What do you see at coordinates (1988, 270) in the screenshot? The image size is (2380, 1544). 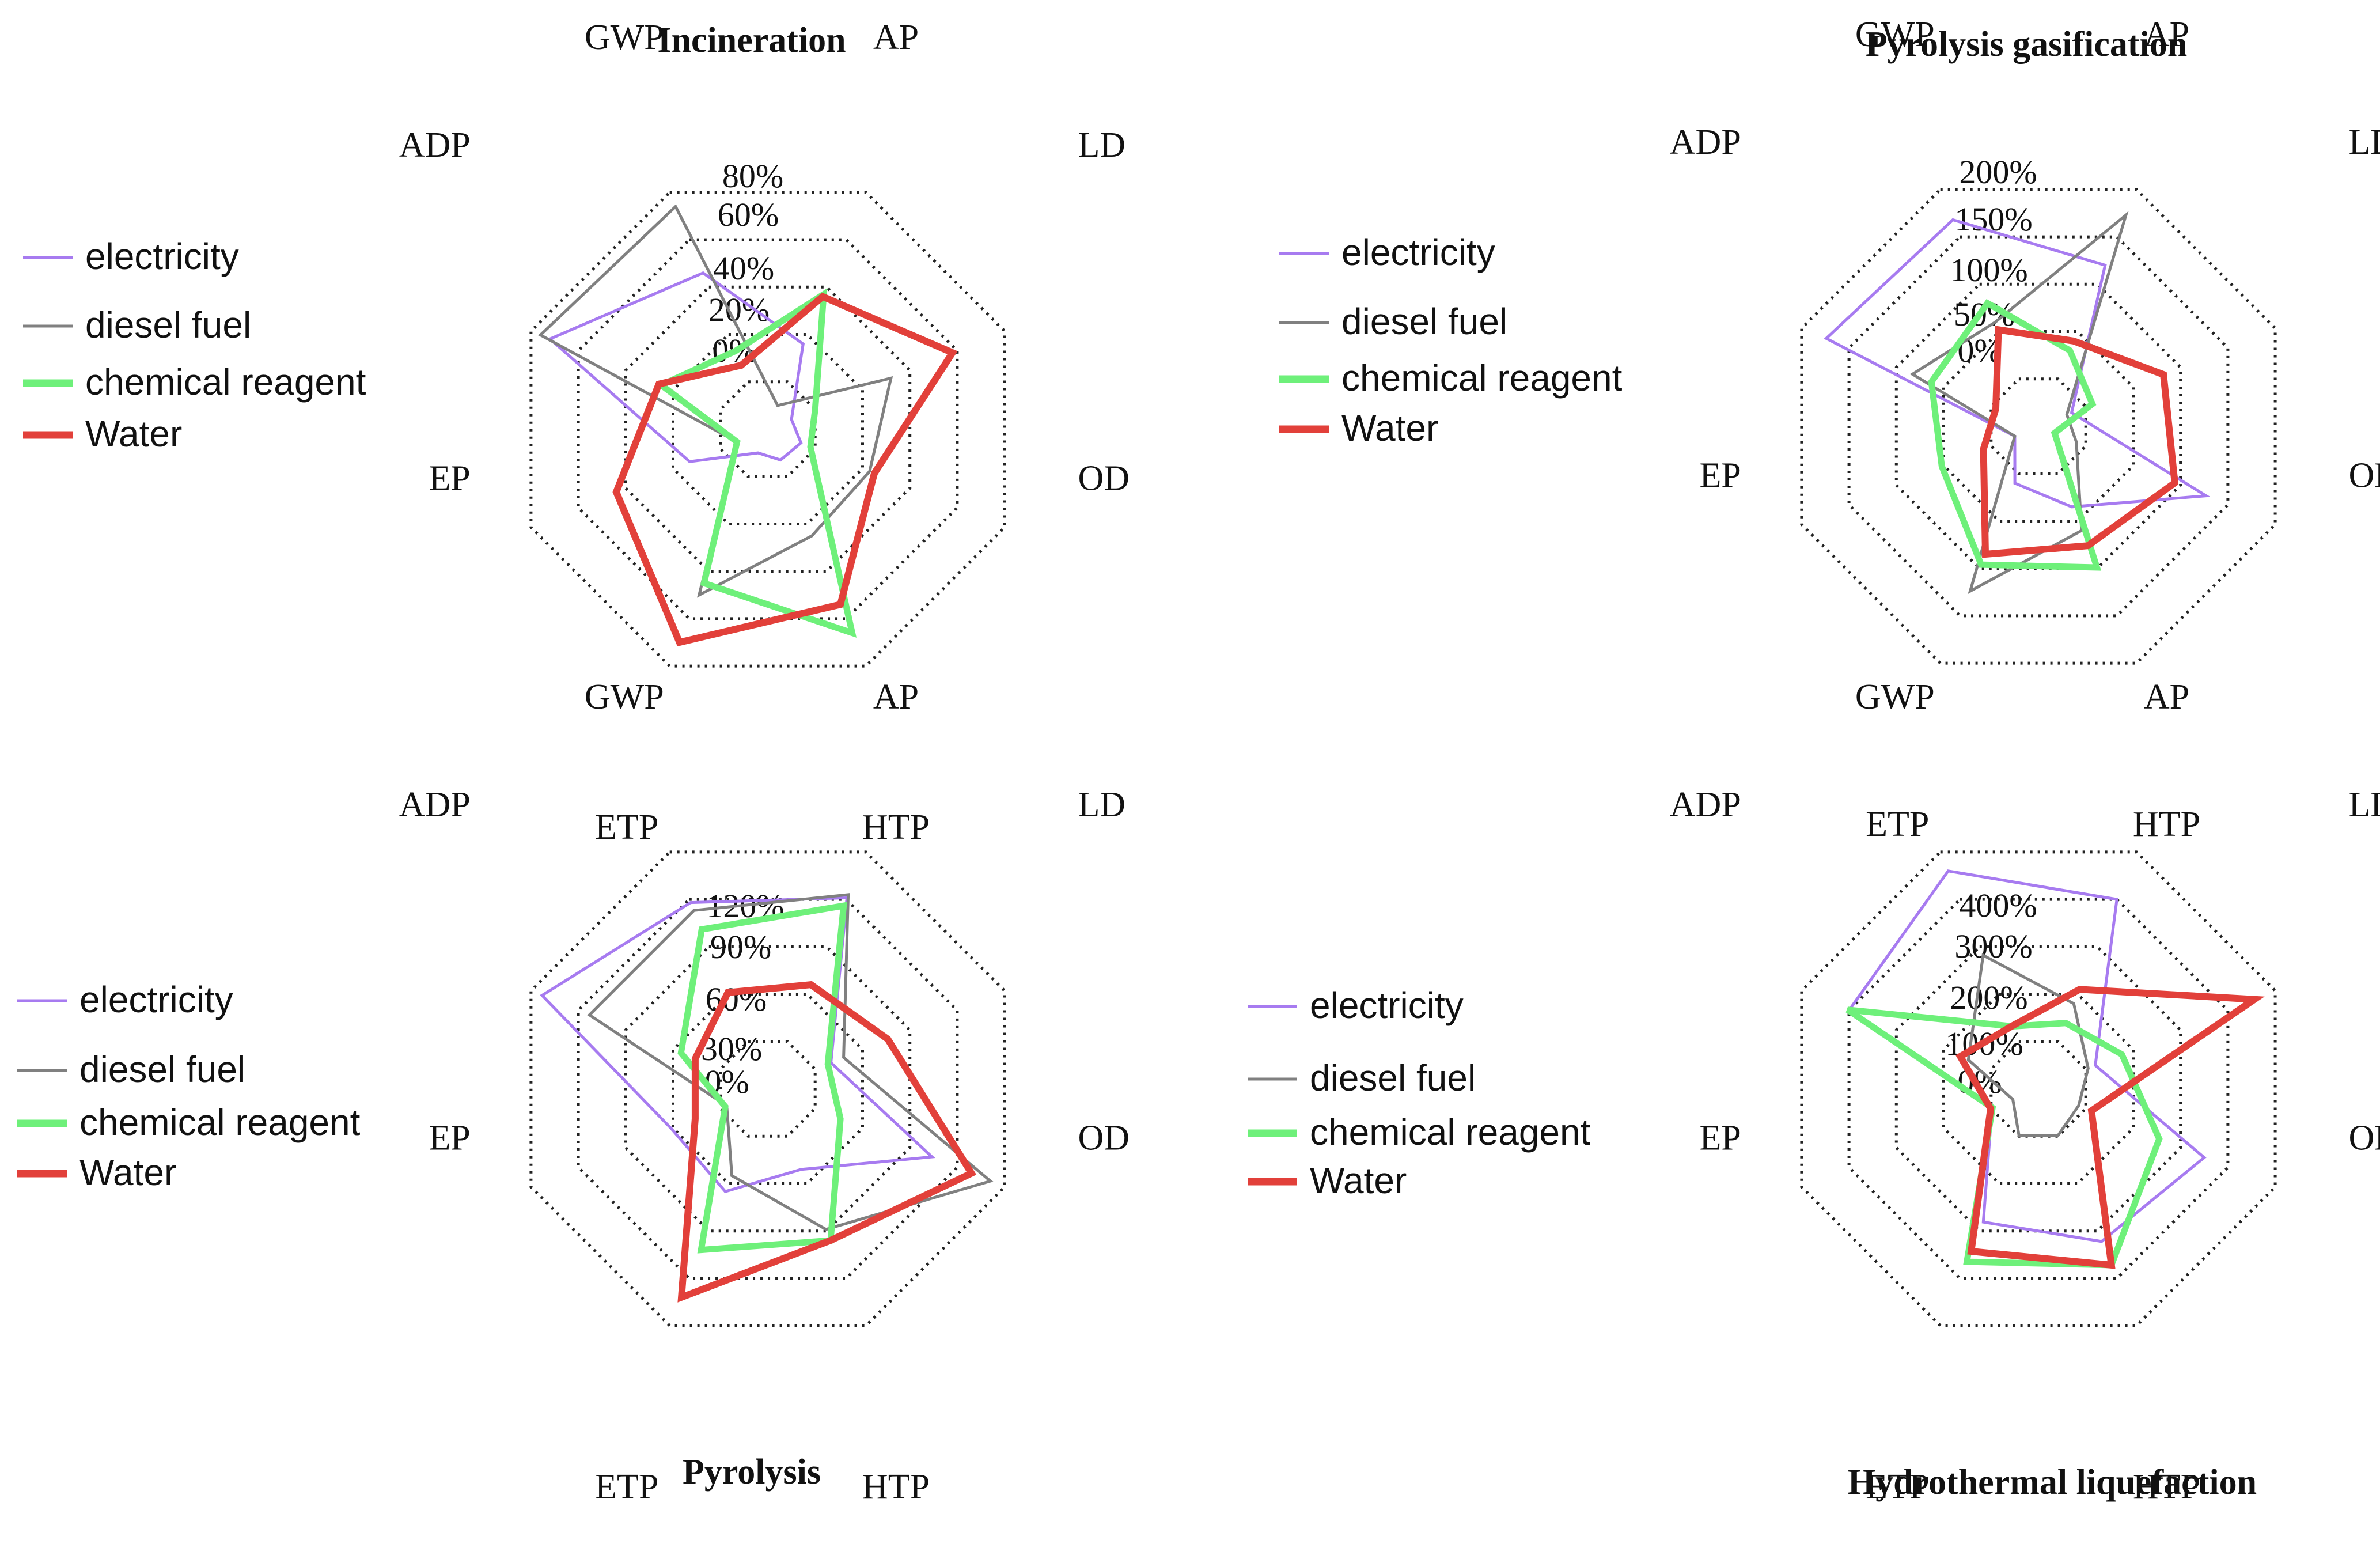 I see `tick-label: 100%` at bounding box center [1988, 270].